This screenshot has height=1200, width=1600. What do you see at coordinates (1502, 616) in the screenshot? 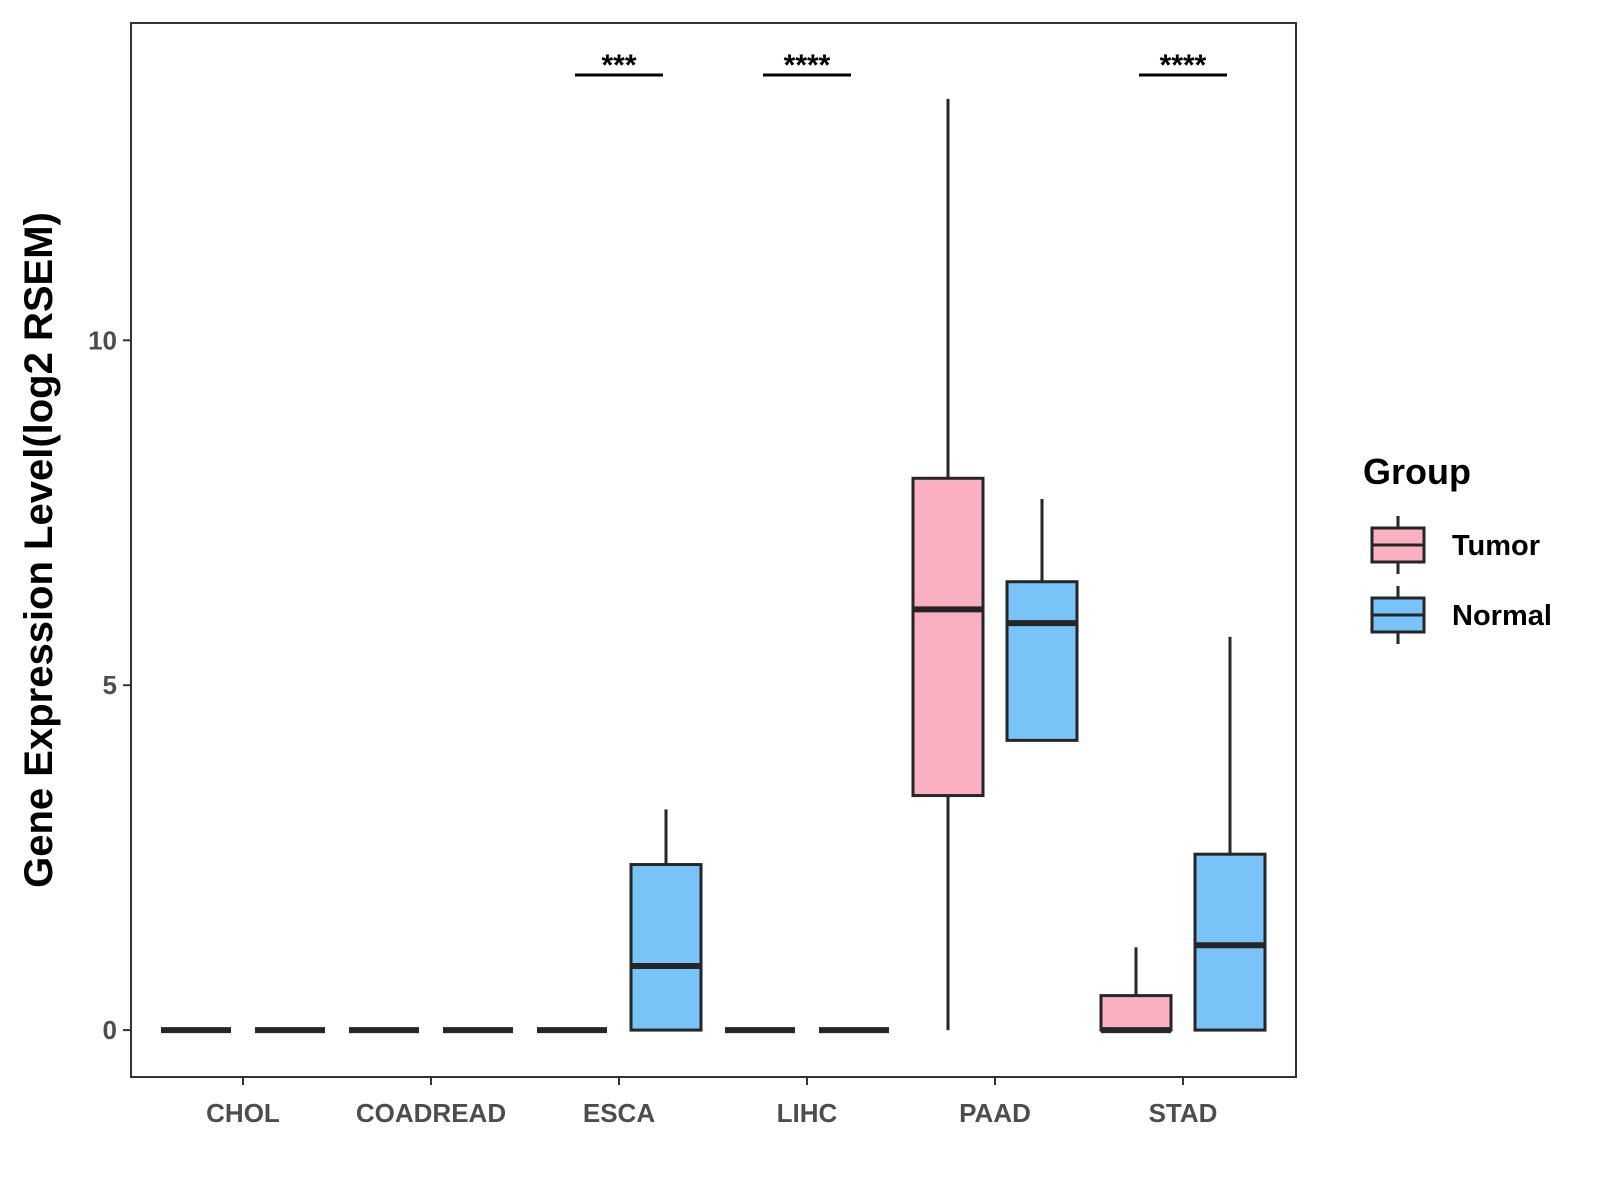
I see `legend-label: Normal` at bounding box center [1502, 616].